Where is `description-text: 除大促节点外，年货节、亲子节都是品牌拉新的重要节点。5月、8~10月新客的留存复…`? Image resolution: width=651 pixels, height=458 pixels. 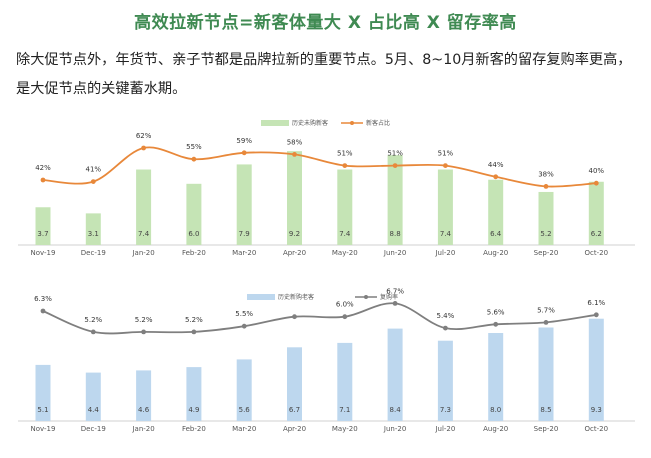 description-text: 除大促节点外，年货节、亲子节都是品牌拉新的重要节点。5月、8~10月新客的留存复… is located at coordinates (324, 74).